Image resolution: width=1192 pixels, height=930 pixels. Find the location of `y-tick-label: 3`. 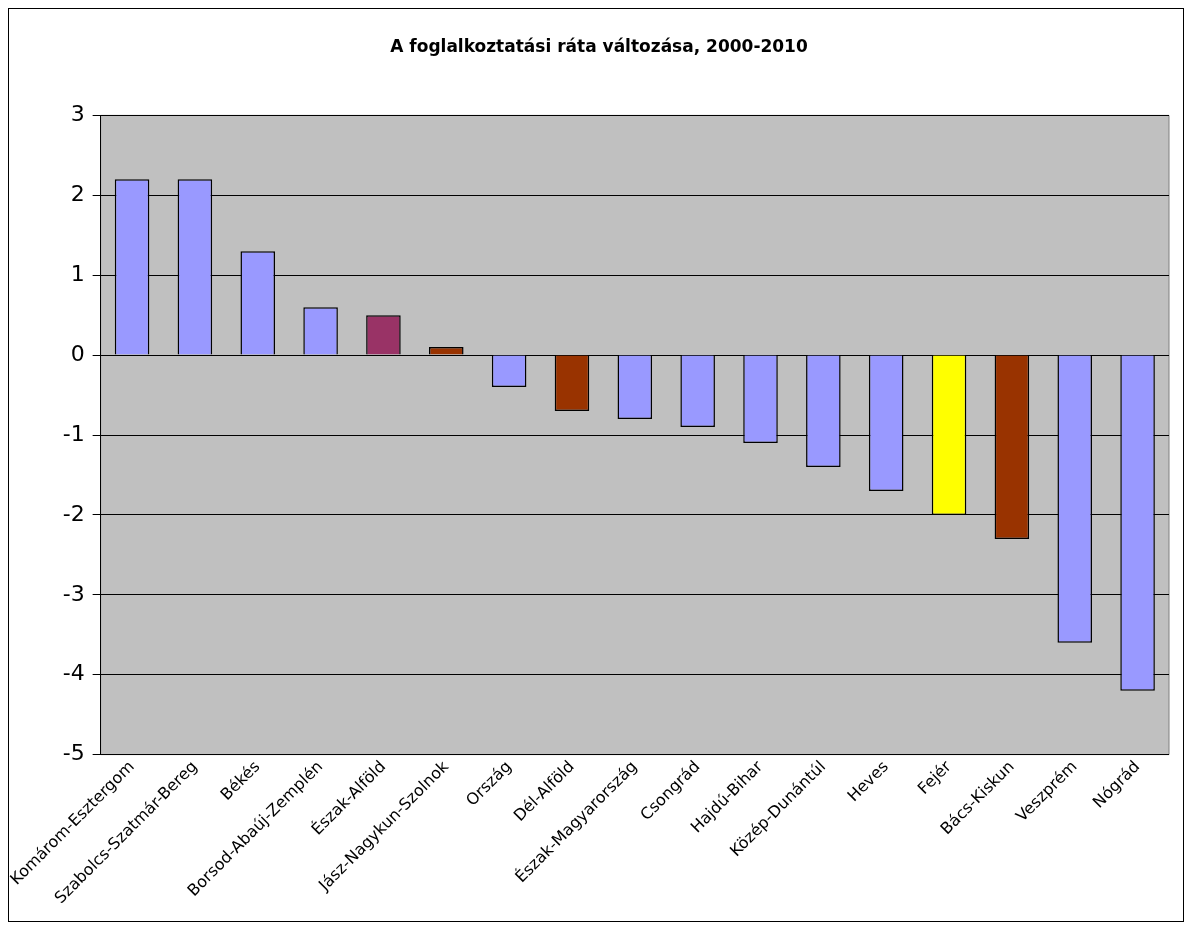

y-tick-label: 3 is located at coordinates (77, 114).